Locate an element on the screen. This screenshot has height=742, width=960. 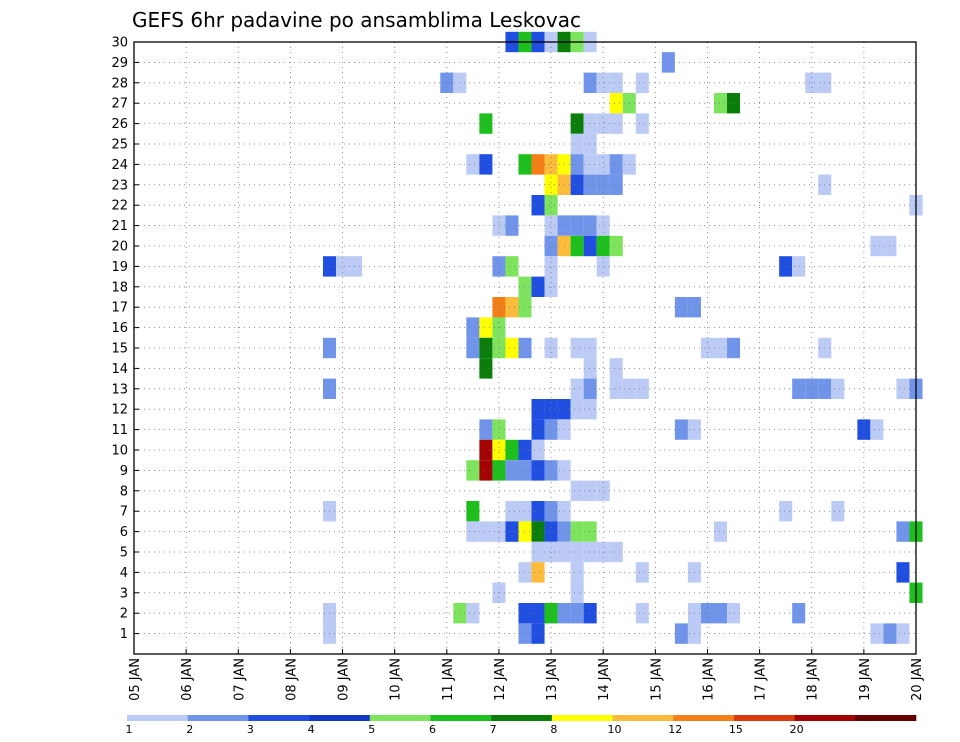
precip-cell-m28-13-JAN-18Z is located at coordinates (590, 82).